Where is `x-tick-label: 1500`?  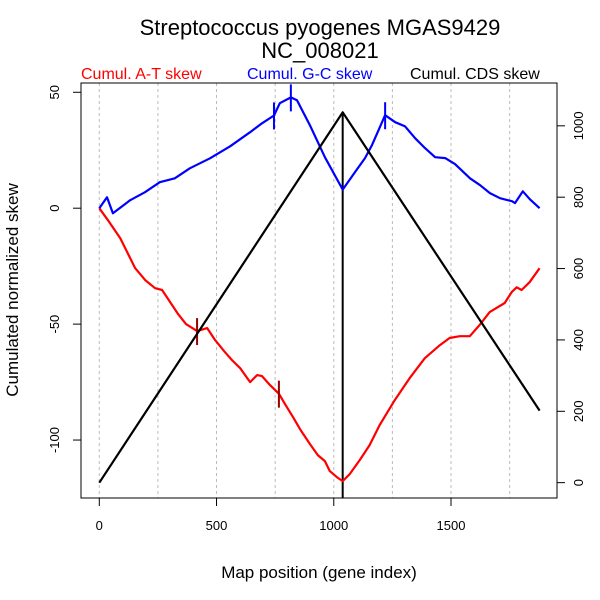 x-tick-label: 1500 is located at coordinates (451, 525).